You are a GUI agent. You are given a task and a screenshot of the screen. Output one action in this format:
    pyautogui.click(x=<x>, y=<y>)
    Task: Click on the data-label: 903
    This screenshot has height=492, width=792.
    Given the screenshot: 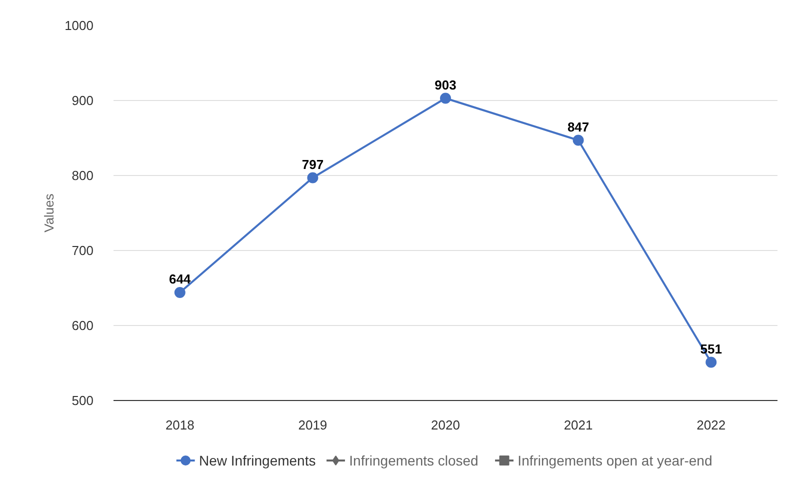 What is the action you would take?
    pyautogui.click(x=445, y=84)
    